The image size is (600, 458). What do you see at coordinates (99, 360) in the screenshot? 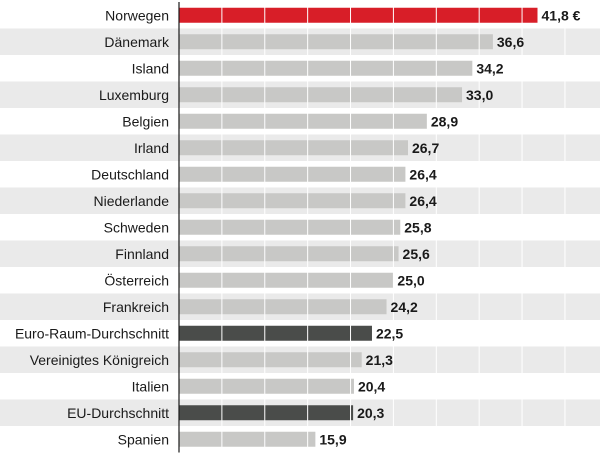
I see `category-label-vereinigtes-koenigreich: Vereinigtes Königreich` at bounding box center [99, 360].